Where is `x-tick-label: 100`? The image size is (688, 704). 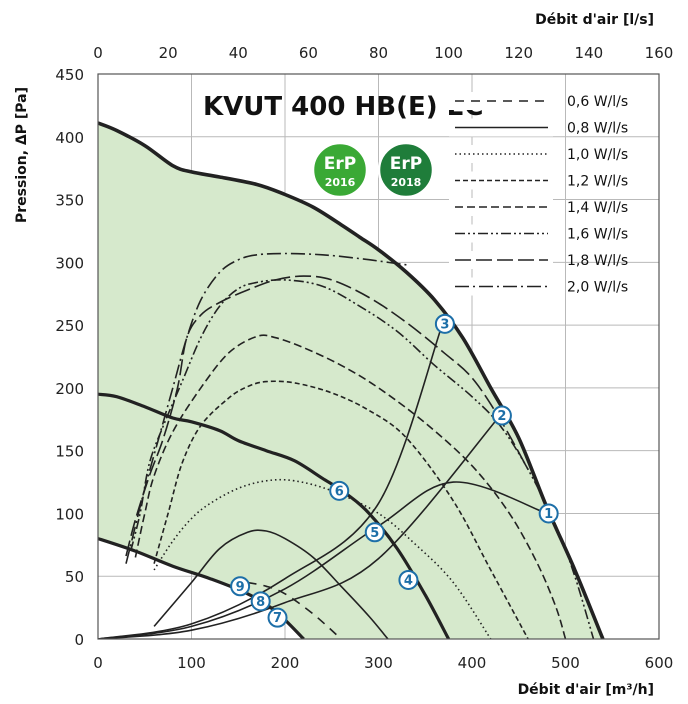
x-tick-label: 100 is located at coordinates (191, 663).